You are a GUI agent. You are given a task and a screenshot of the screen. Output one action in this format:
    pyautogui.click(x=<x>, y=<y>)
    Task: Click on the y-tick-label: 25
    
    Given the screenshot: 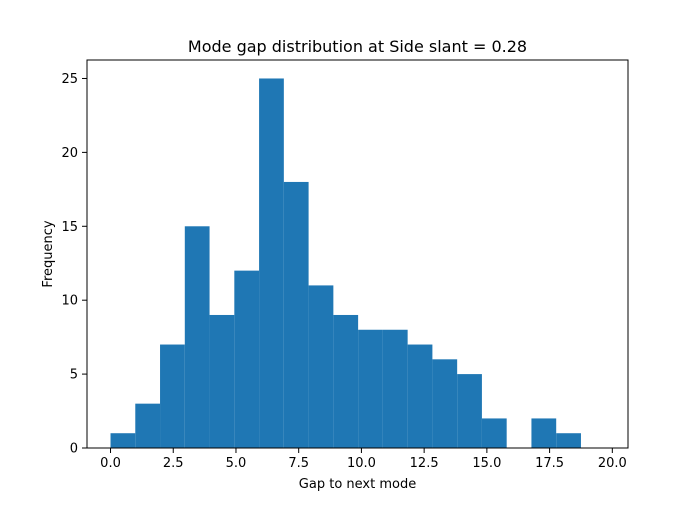 What is the action you would take?
    pyautogui.click(x=69, y=79)
    